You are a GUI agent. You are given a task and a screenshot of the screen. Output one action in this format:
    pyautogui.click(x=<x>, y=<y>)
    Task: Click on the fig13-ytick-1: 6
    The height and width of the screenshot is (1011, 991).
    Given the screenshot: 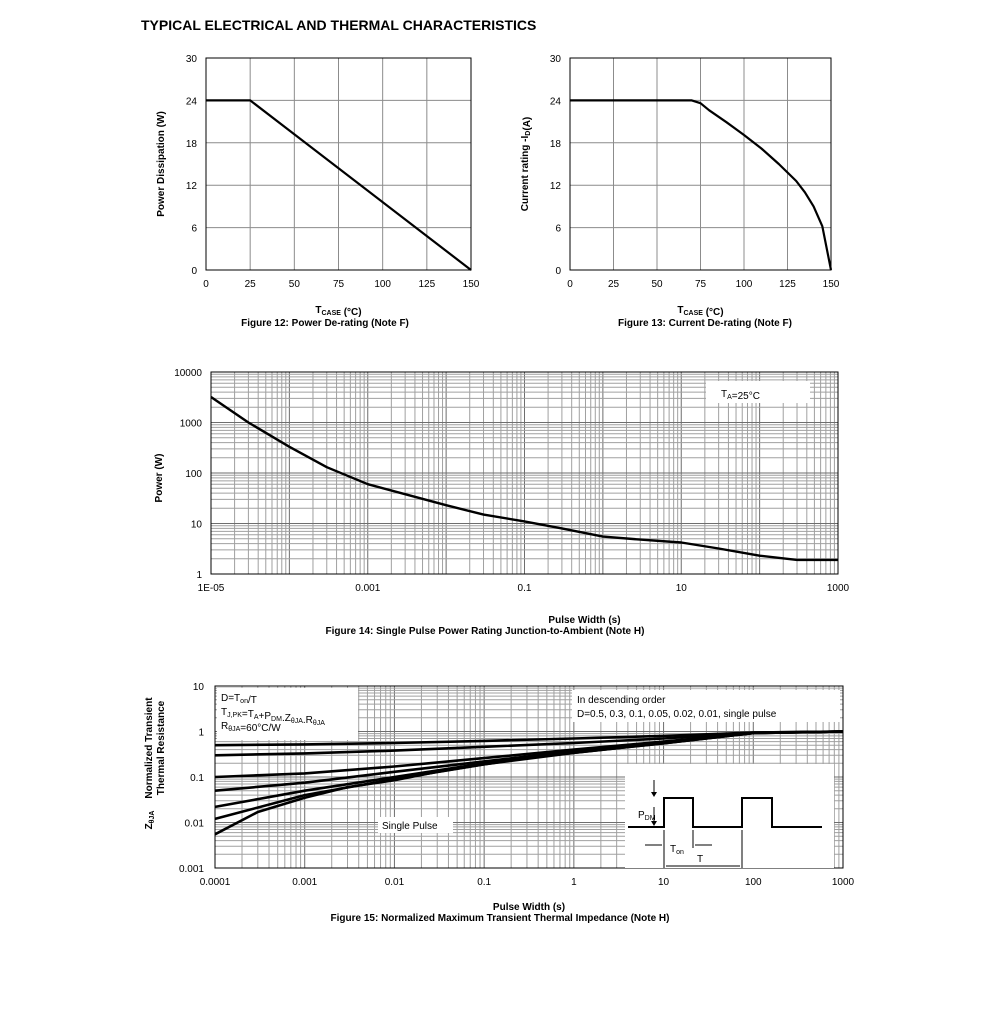 What is the action you would take?
    pyautogui.click(x=558, y=229)
    